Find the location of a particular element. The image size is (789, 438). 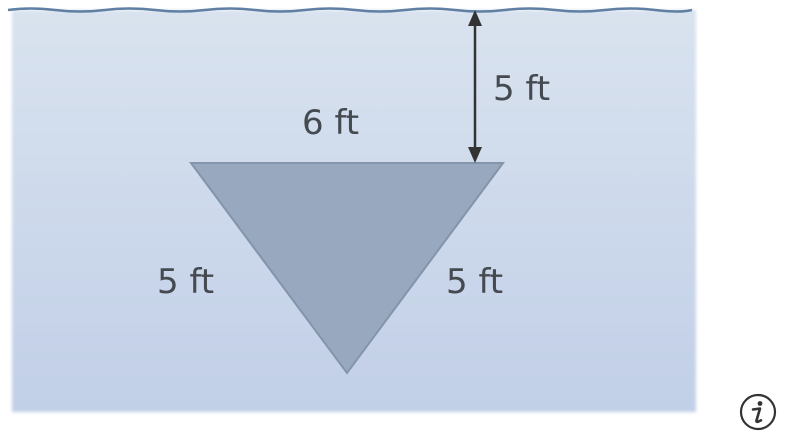

info-icon is located at coordinates (758, 412).